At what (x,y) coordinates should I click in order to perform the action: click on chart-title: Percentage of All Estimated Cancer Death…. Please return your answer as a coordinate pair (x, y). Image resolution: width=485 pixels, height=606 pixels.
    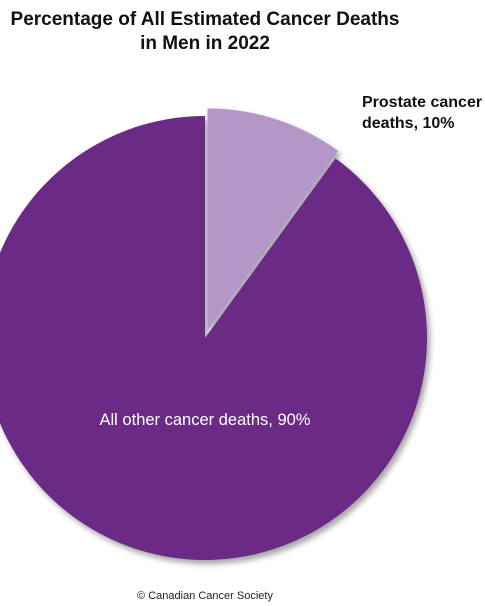
    Looking at the image, I should click on (205, 32).